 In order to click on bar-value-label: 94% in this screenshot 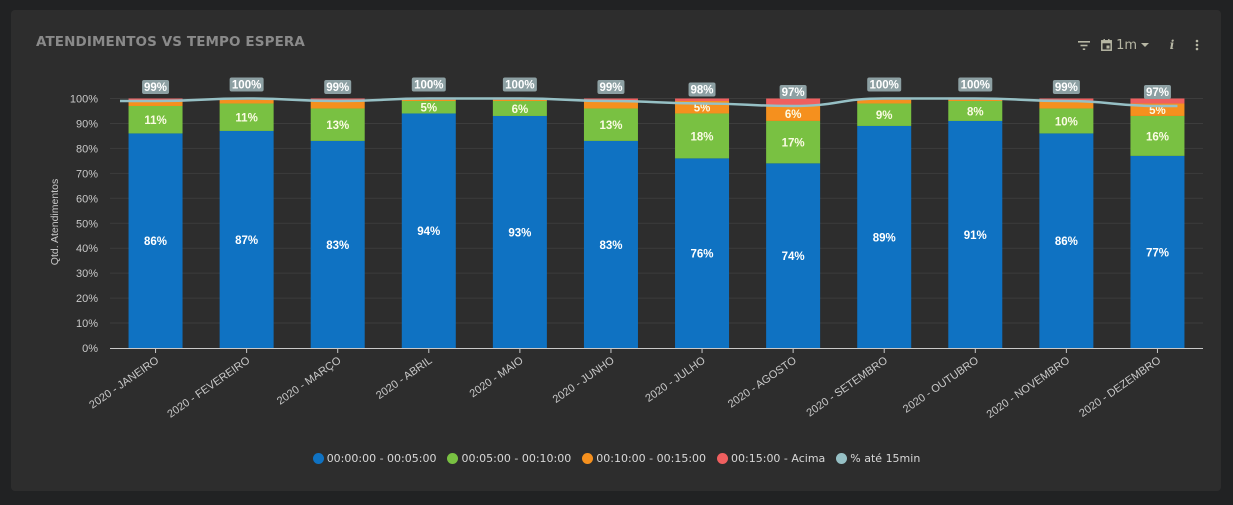, I will do `click(428, 232)`.